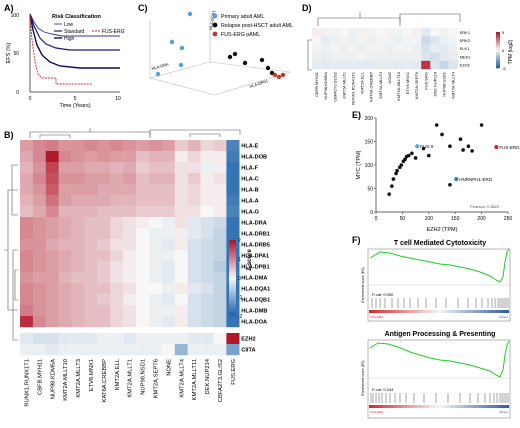 The width and height of the screenshot is (520, 428). I want to click on gsea-1-side-right: Others, so click(504, 317).